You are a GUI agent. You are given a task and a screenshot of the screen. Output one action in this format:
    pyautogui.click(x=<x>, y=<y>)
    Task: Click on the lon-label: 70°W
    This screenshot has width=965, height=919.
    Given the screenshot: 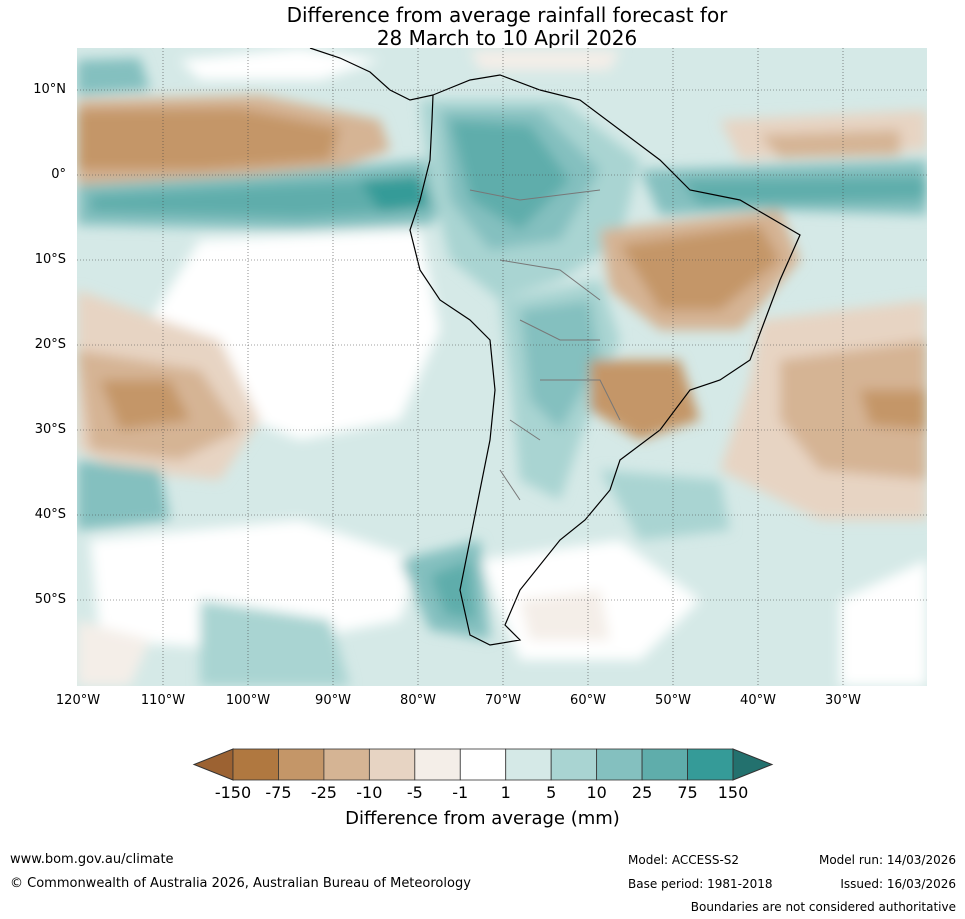 What is the action you would take?
    pyautogui.click(x=503, y=700)
    